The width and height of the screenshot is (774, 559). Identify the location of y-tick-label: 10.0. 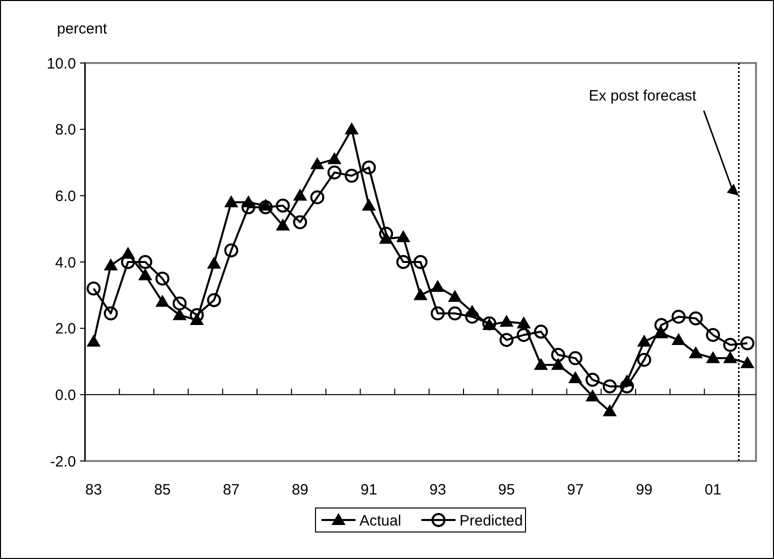
(61, 63).